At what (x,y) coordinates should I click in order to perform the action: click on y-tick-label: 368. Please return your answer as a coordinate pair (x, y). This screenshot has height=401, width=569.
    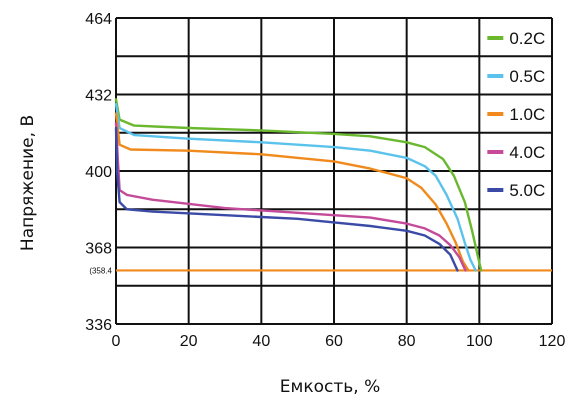
    Looking at the image, I should click on (98, 249).